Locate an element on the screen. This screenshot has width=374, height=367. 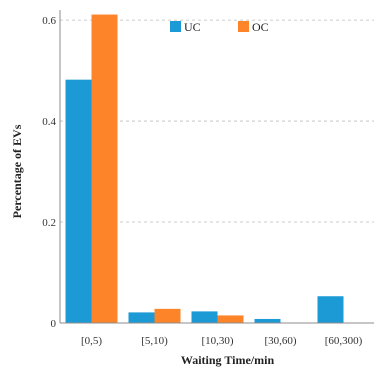
y-tick-label: 0 is located at coordinates (54, 324).